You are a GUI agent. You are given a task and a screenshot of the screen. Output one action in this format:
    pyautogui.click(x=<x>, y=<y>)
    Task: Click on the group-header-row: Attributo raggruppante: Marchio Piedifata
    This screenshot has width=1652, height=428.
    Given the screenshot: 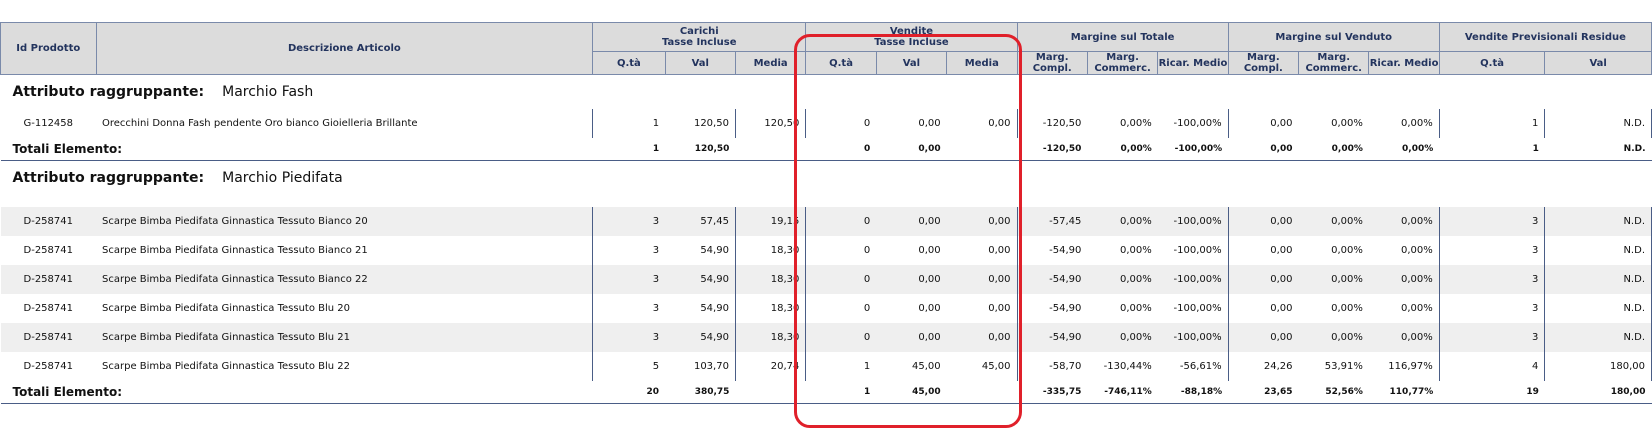 What is the action you would take?
    pyautogui.click(x=826, y=178)
    